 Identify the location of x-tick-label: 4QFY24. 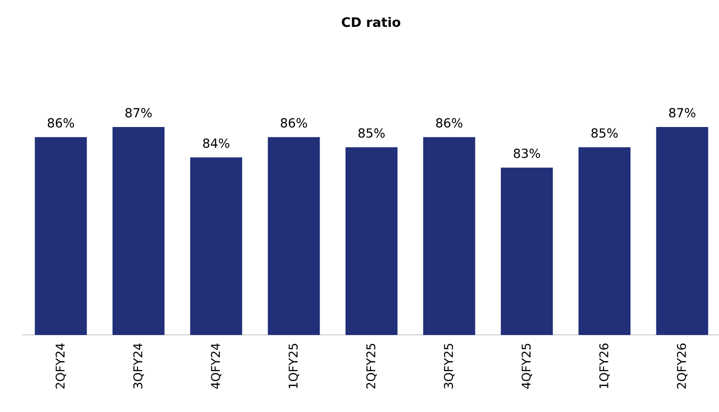
(216, 366).